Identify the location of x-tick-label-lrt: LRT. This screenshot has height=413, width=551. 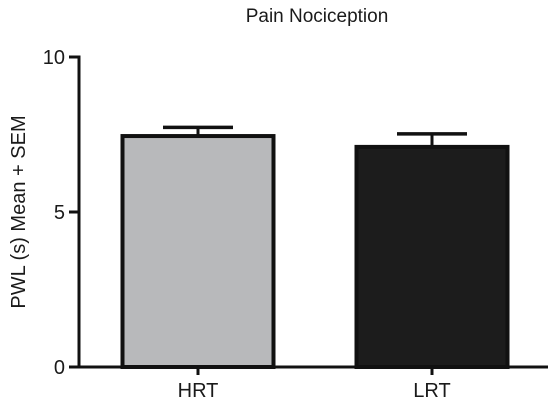
(431, 391).